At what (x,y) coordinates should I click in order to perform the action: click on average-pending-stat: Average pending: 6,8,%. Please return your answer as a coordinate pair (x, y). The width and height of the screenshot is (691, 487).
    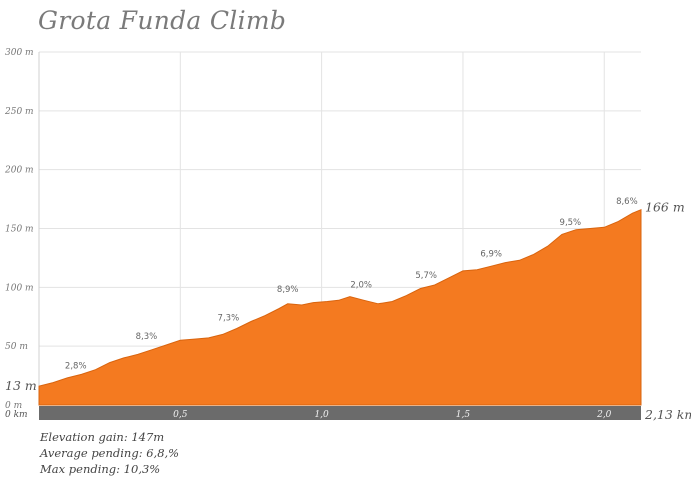
    Looking at the image, I should click on (110, 453).